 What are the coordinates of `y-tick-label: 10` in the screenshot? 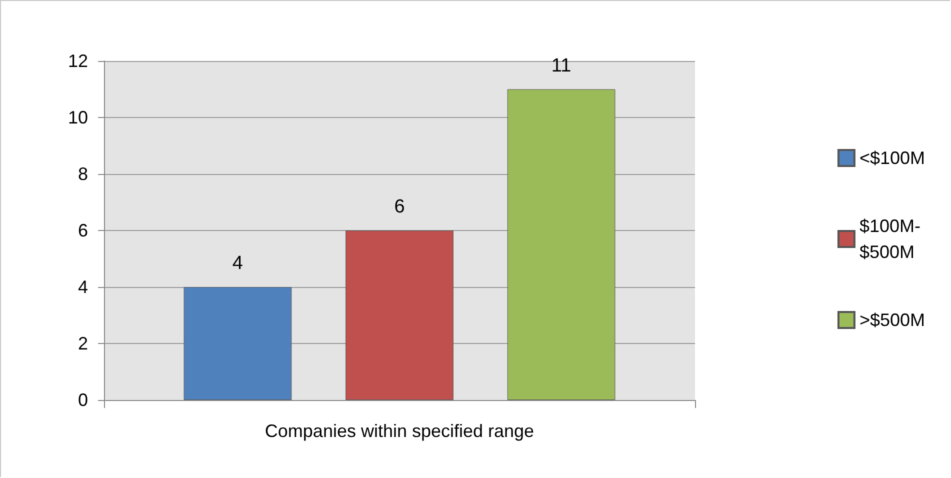 It's located at (78, 118).